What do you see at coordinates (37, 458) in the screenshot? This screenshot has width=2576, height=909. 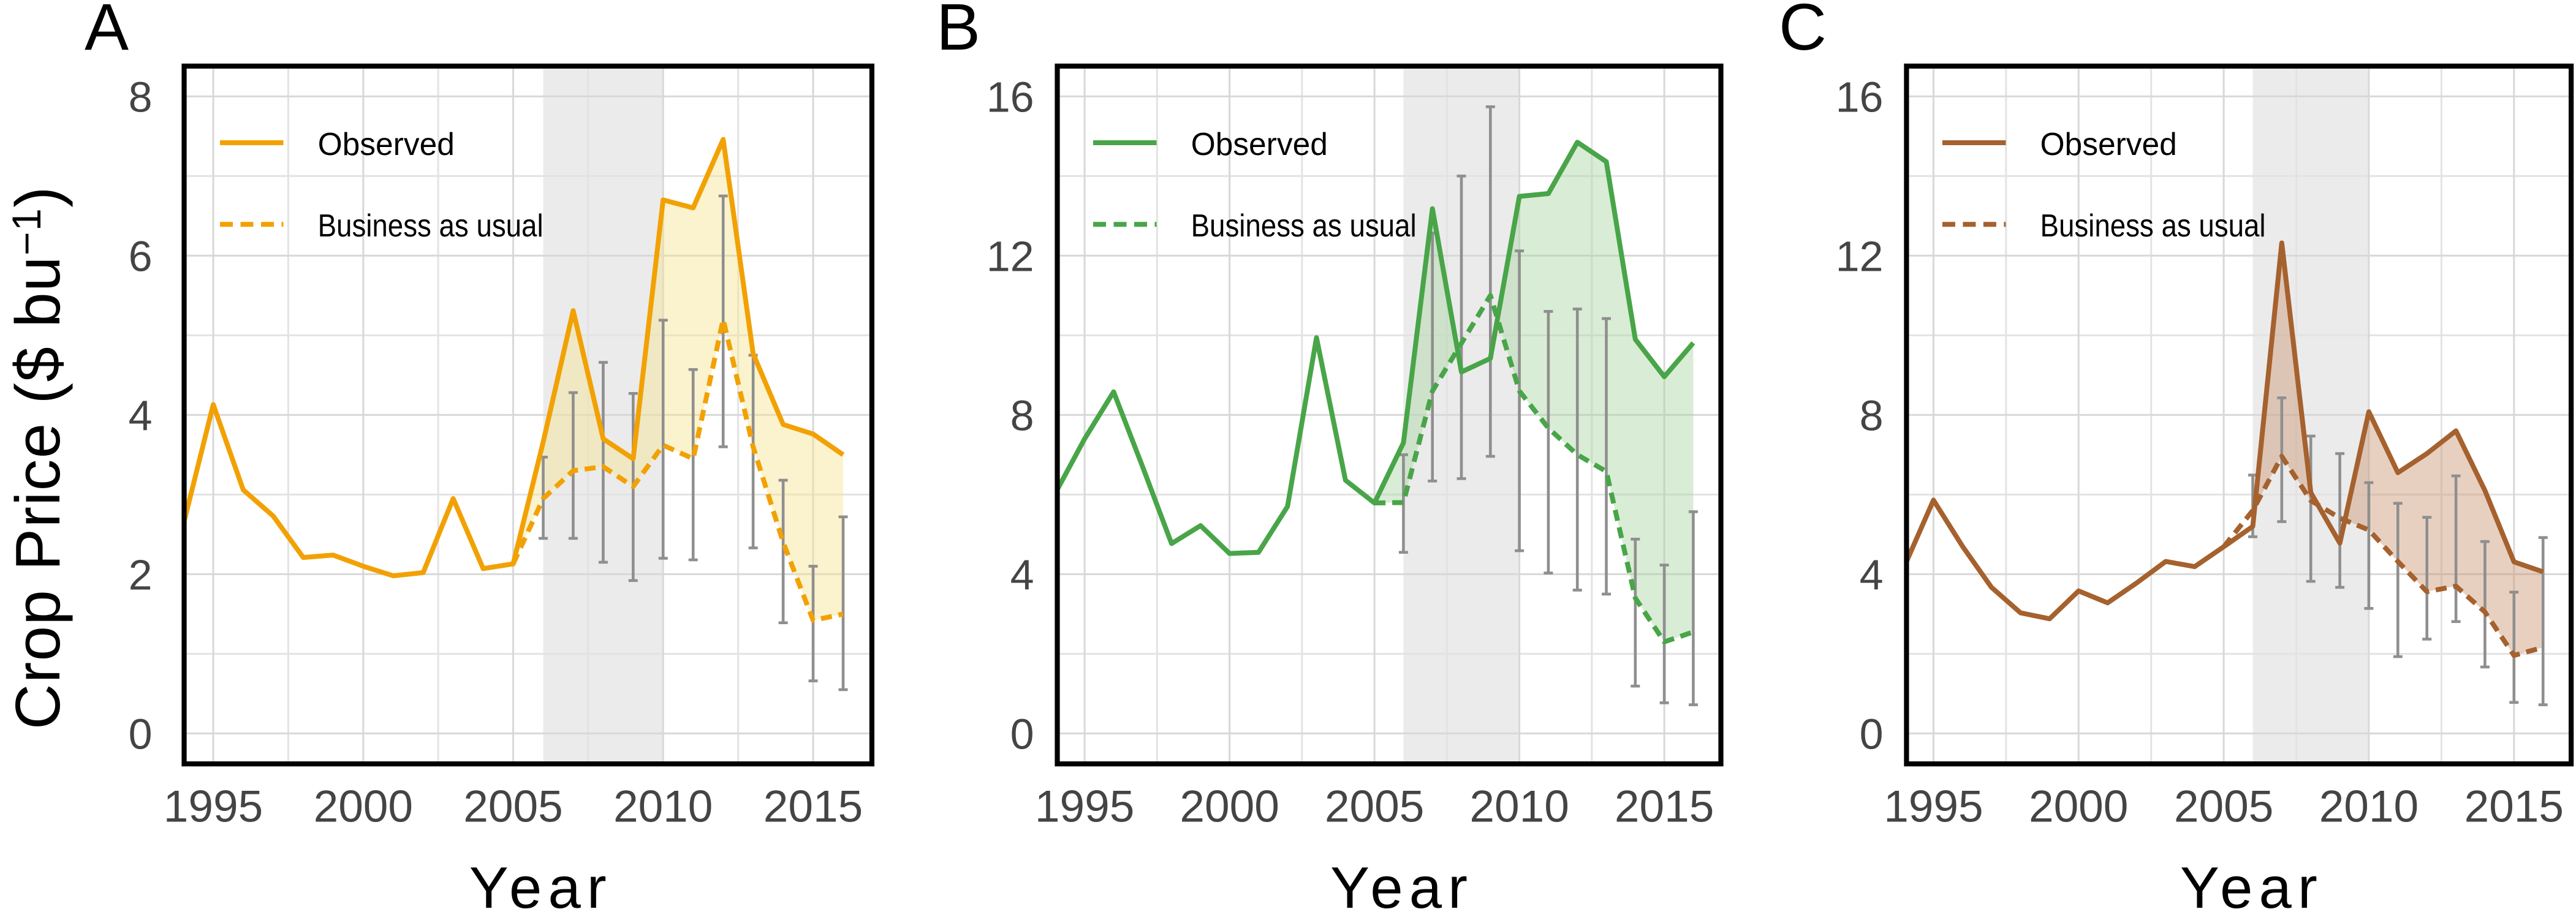 I see `svg-text: Crop Price ($ bu−1)` at bounding box center [37, 458].